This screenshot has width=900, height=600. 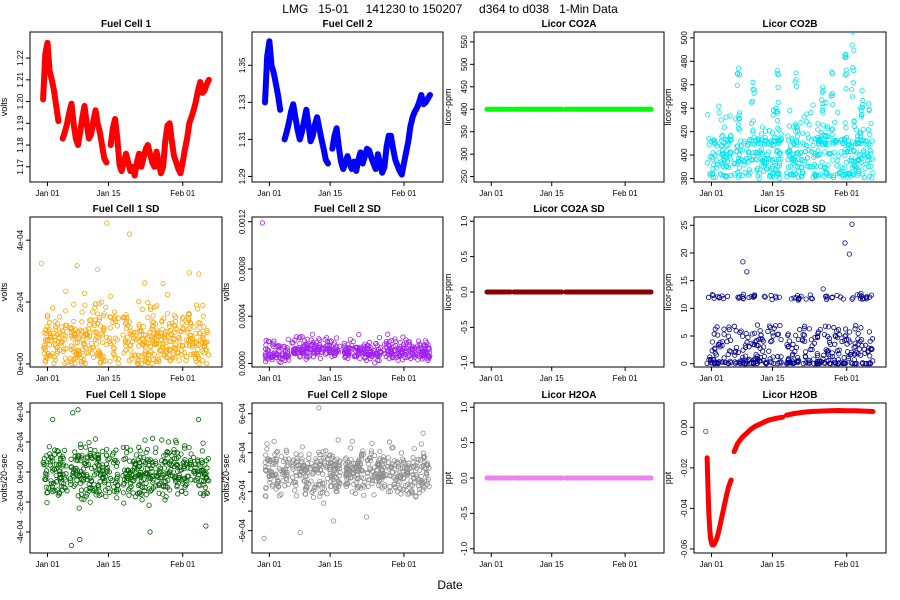 What do you see at coordinates (242, 176) in the screenshot?
I see `y-tick-label: 1.29` at bounding box center [242, 176].